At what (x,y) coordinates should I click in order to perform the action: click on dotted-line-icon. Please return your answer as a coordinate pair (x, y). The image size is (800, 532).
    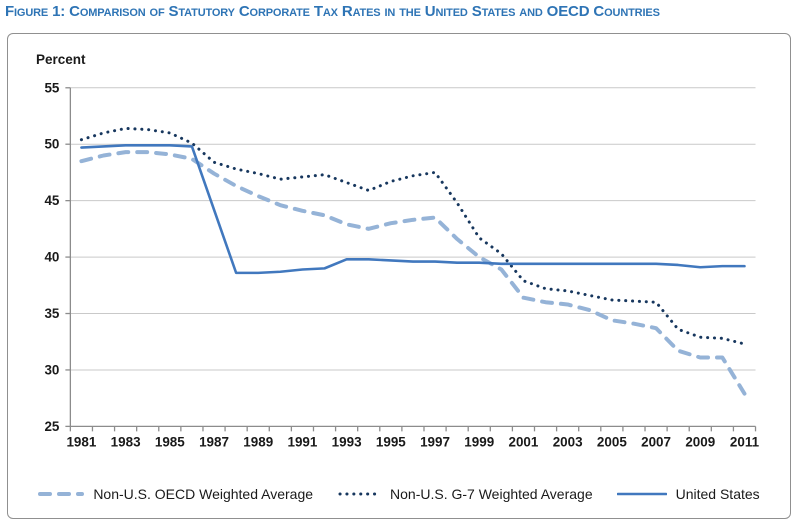
    Looking at the image, I should click on (360, 494).